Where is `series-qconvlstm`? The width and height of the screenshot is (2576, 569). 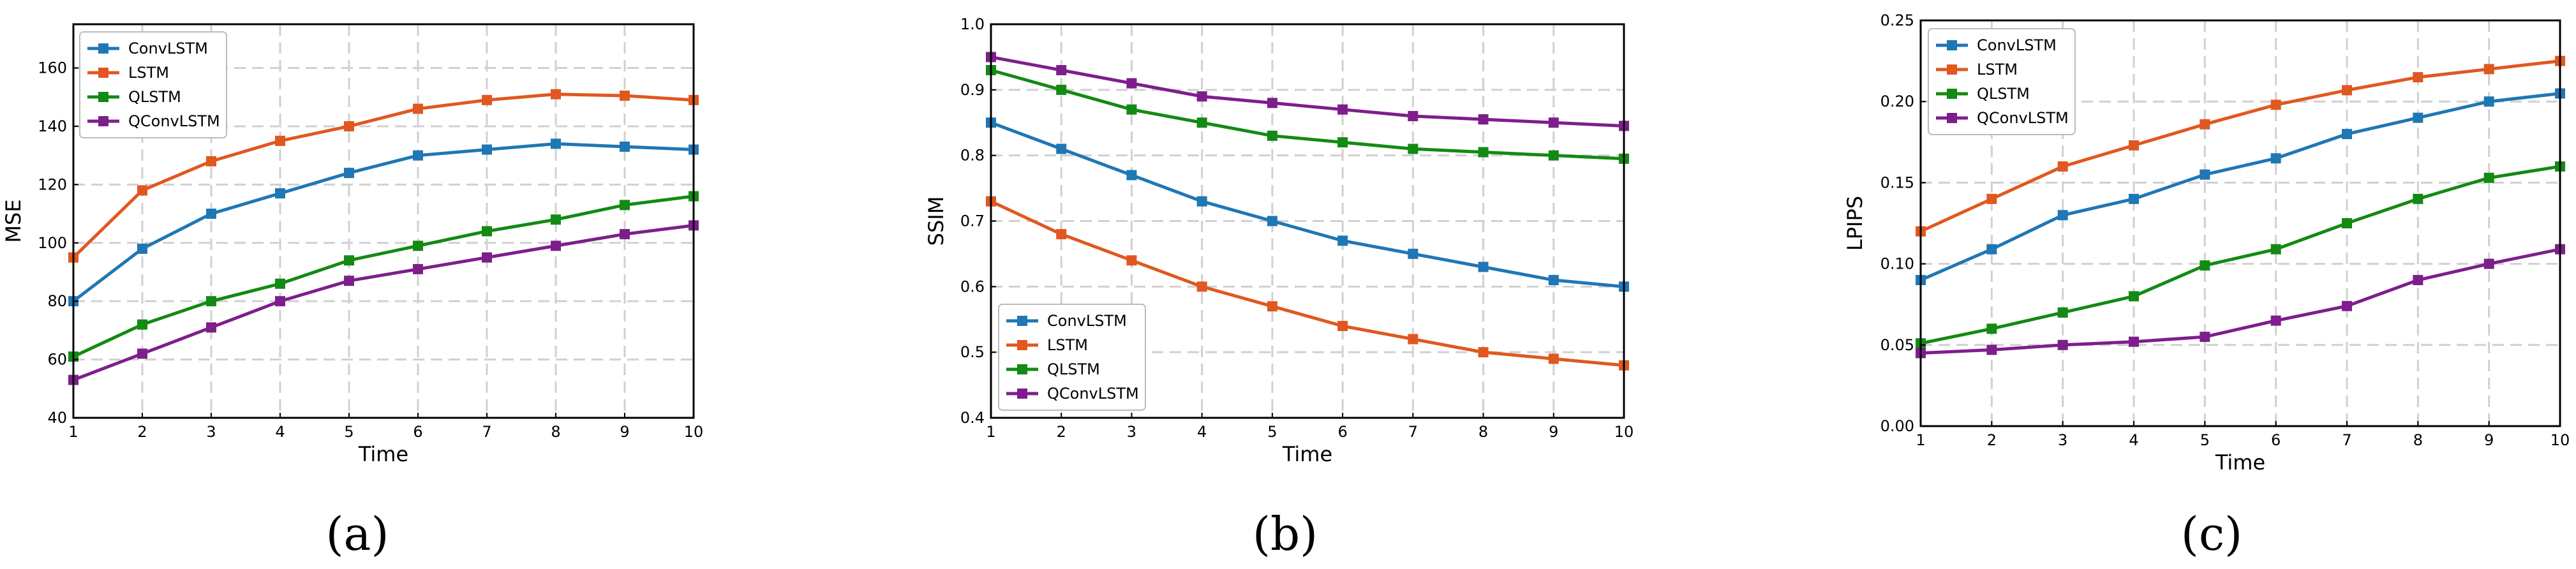 series-qconvlstm is located at coordinates (2240, 301).